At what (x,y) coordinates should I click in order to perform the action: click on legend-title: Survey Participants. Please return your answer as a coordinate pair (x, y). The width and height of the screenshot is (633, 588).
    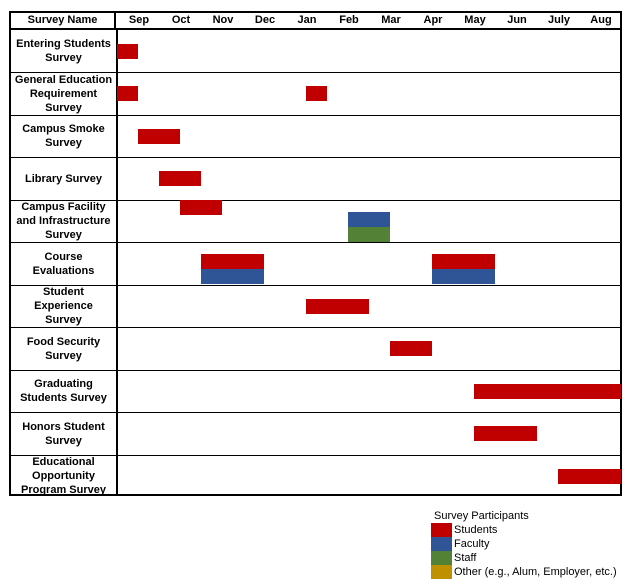
    Looking at the image, I should click on (481, 516).